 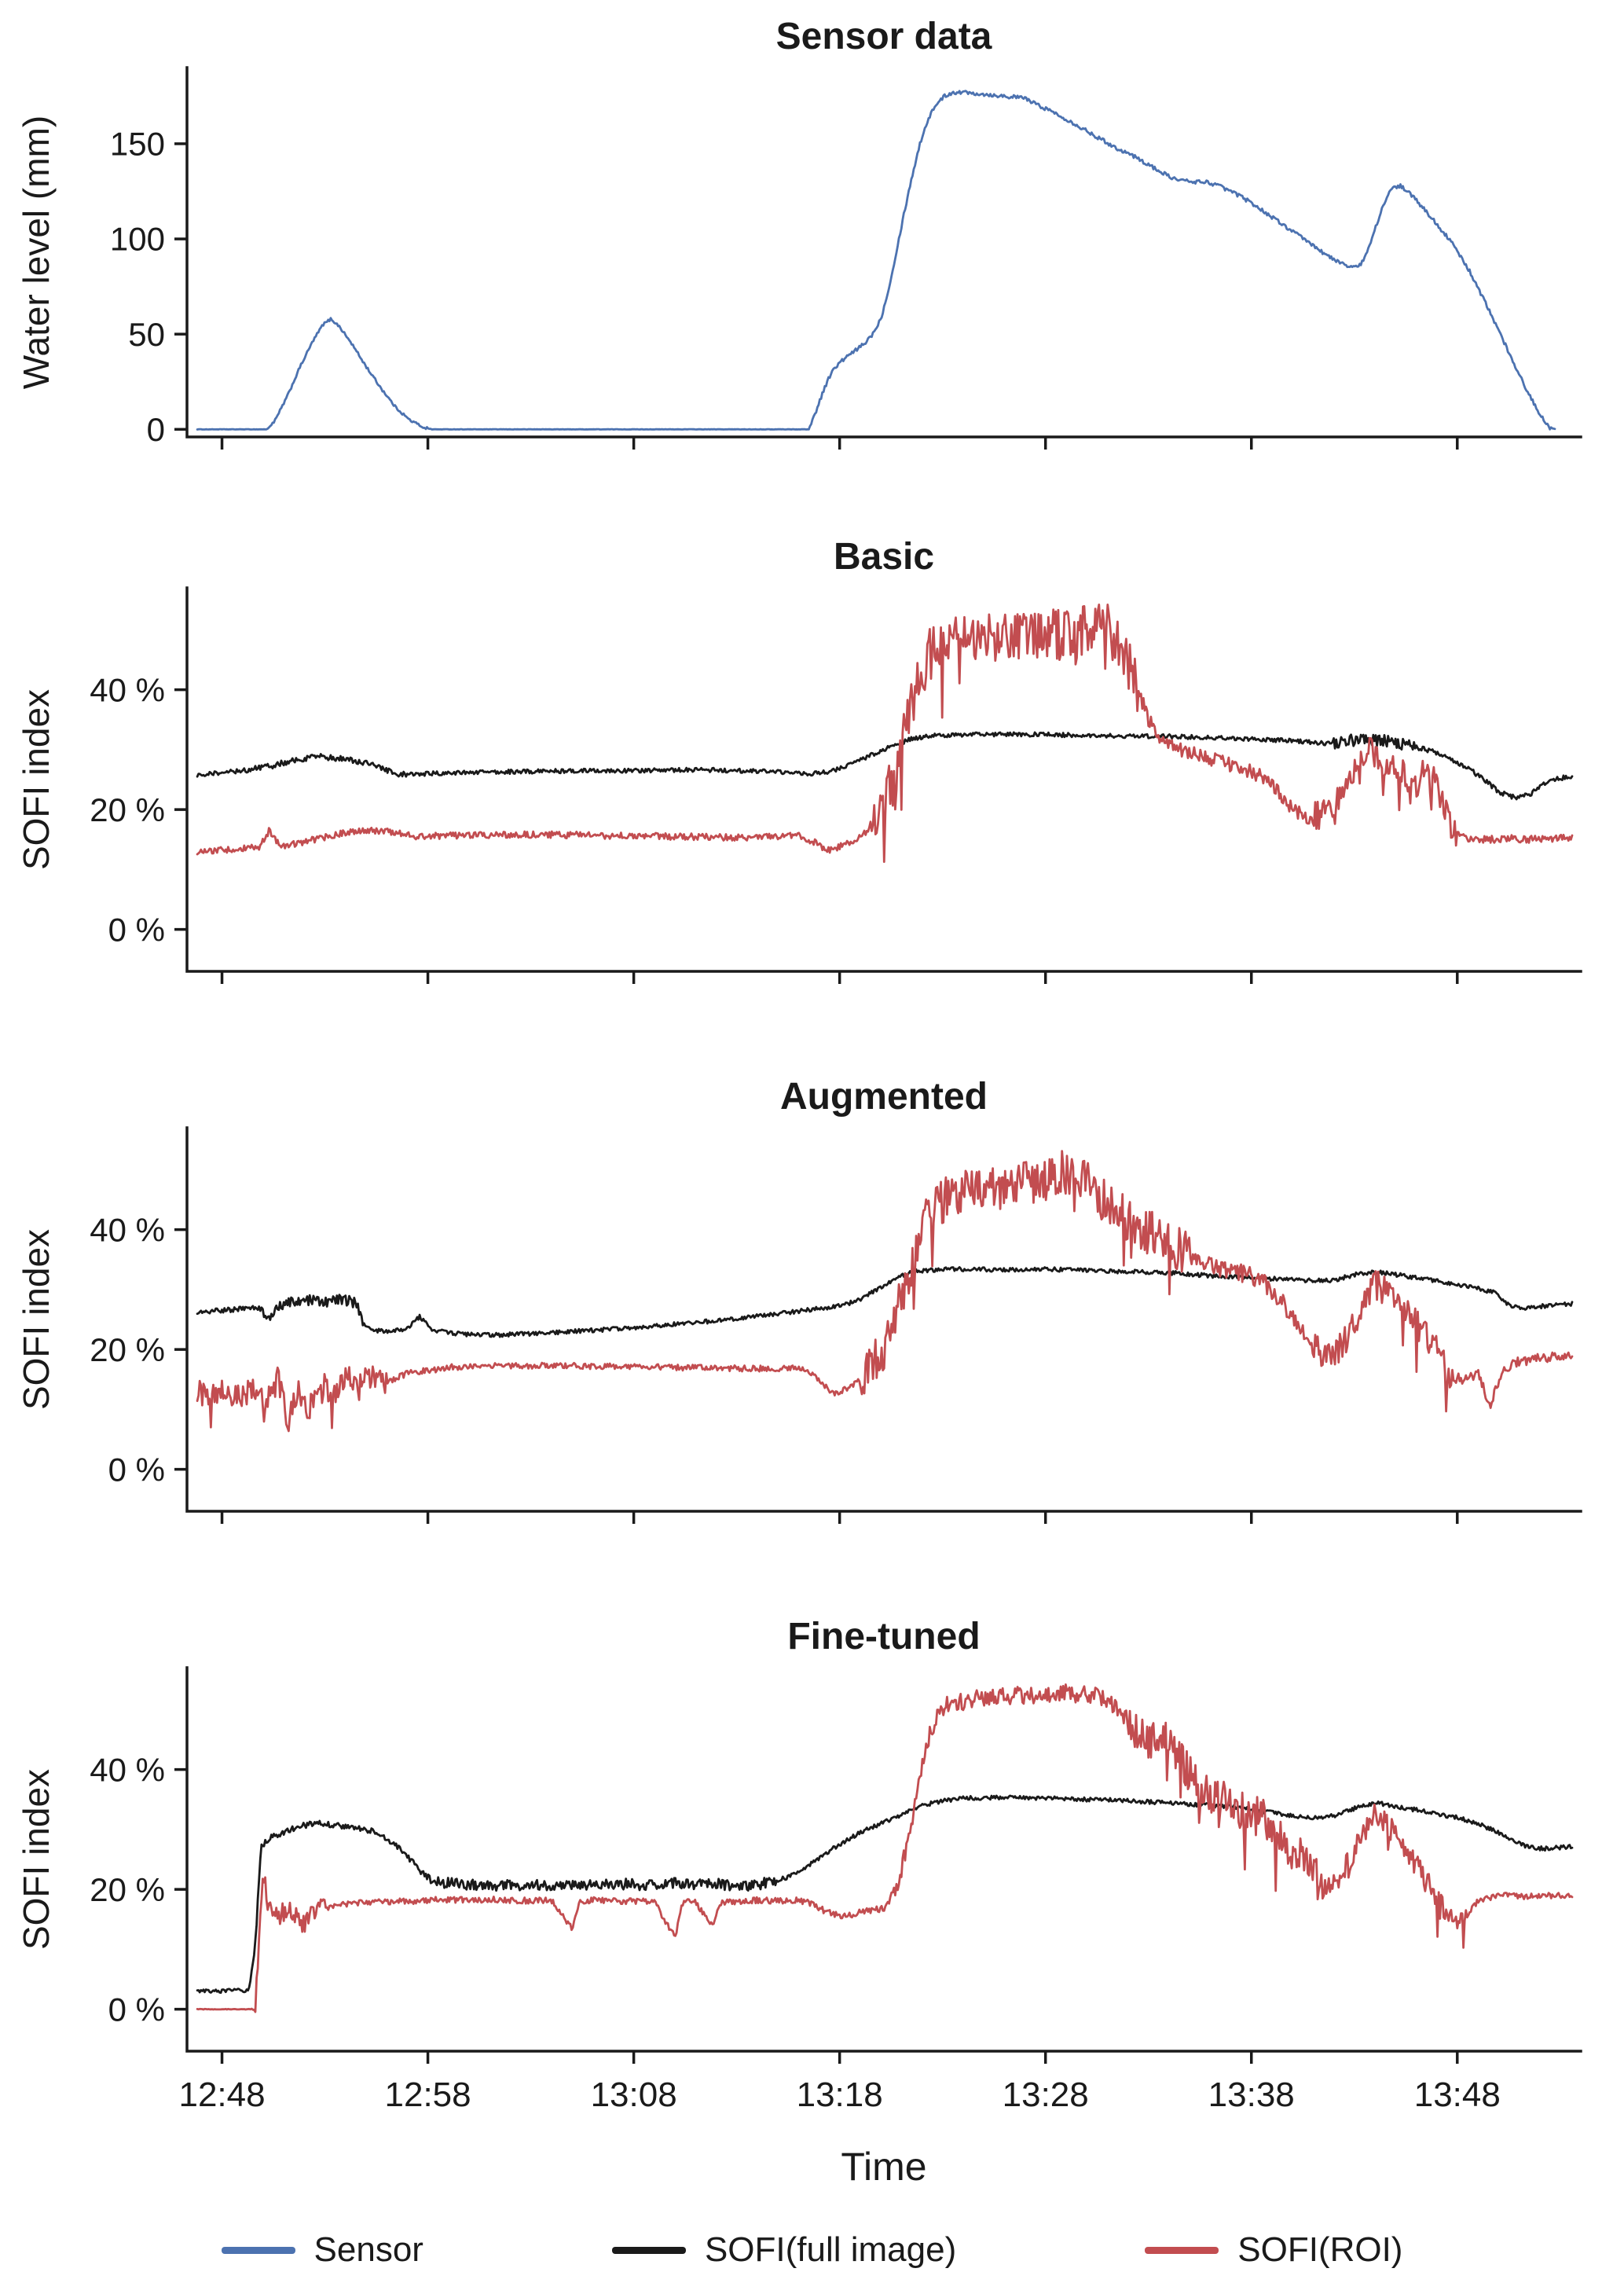 What do you see at coordinates (884, 1097) in the screenshot?
I see `panel-title-augmented: Augmented` at bounding box center [884, 1097].